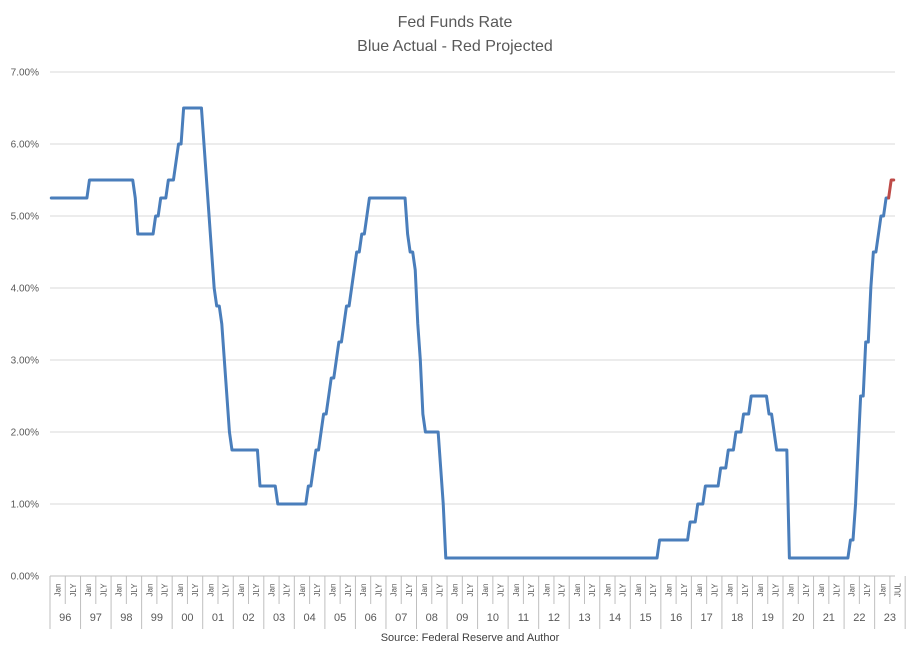 The image size is (910, 661). I want to click on y-tick-label: 2.00%, so click(25, 433).